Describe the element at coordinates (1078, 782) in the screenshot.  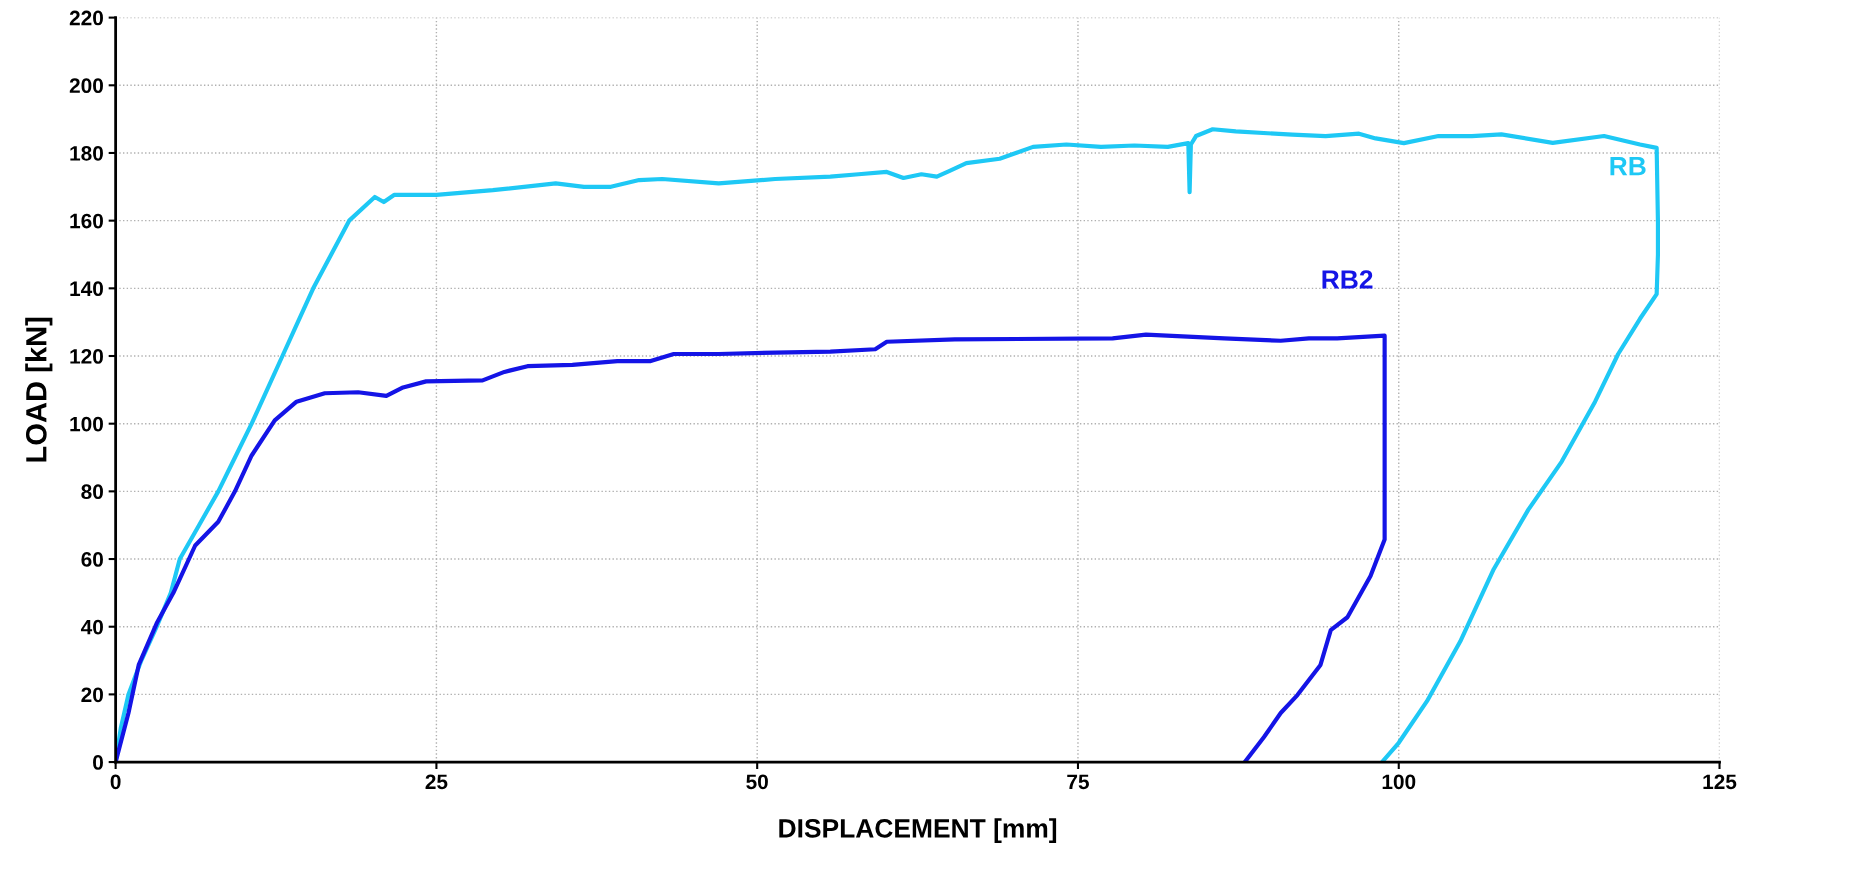
I see `x-tick-label: 75` at that location.